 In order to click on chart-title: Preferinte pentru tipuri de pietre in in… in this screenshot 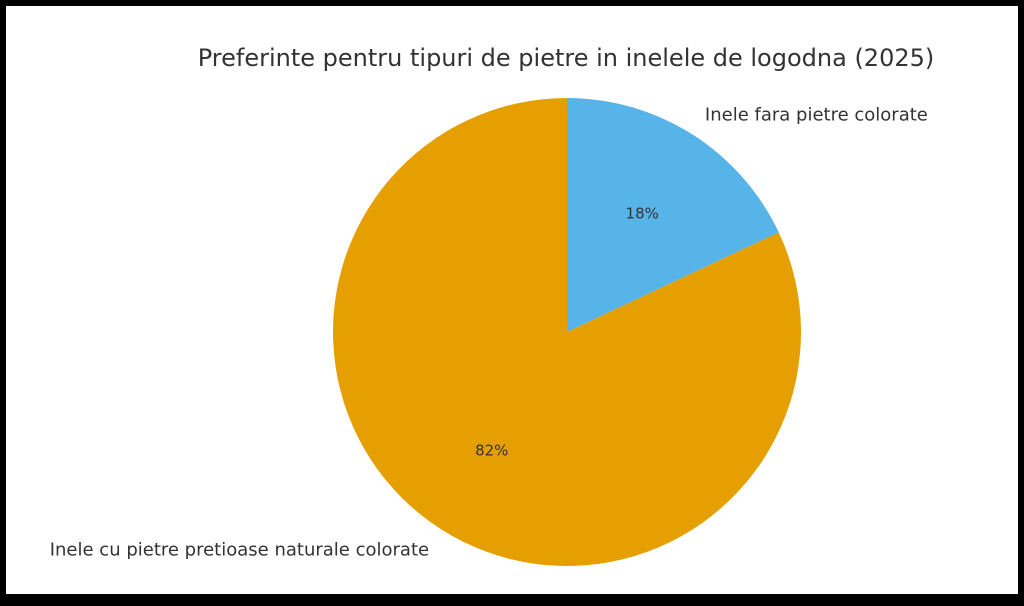, I will do `click(566, 58)`.